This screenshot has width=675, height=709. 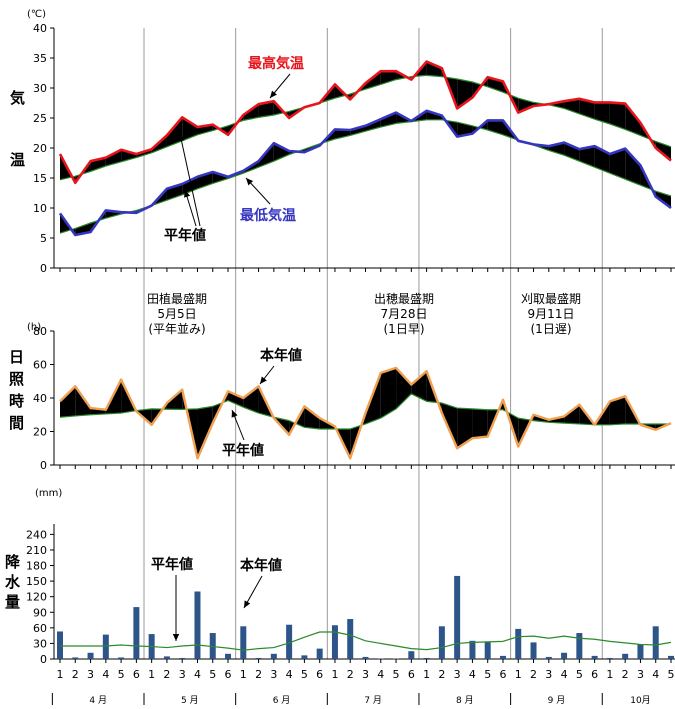 I want to click on stage-label-1-0: 出穂最盛期, so click(x=404, y=298).